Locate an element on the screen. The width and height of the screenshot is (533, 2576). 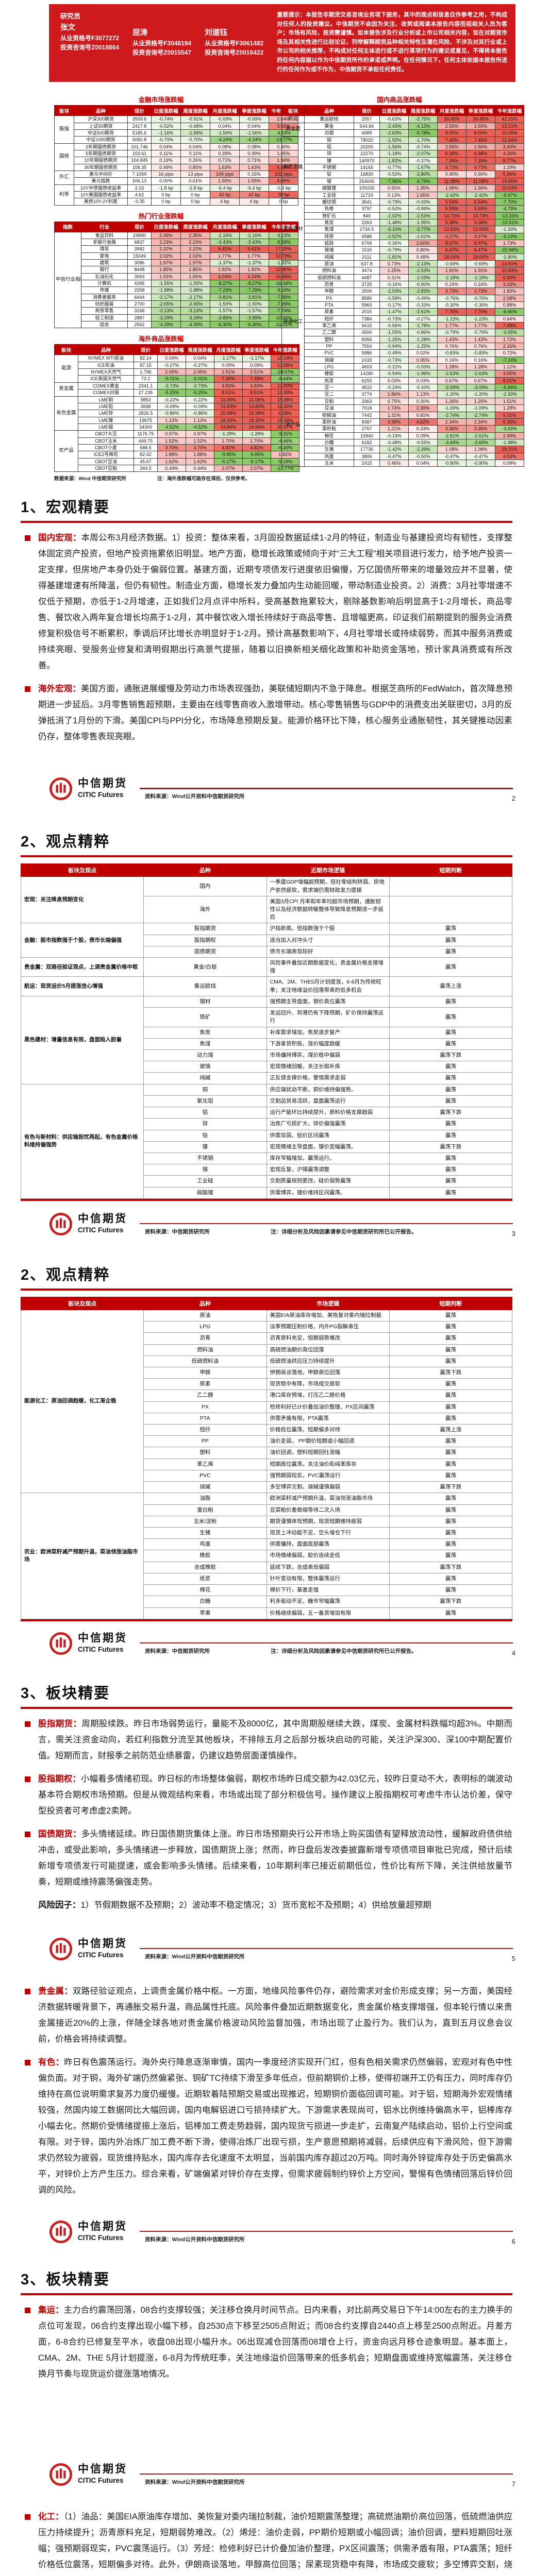
change-cell: 0.48% is located at coordinates (423, 257).